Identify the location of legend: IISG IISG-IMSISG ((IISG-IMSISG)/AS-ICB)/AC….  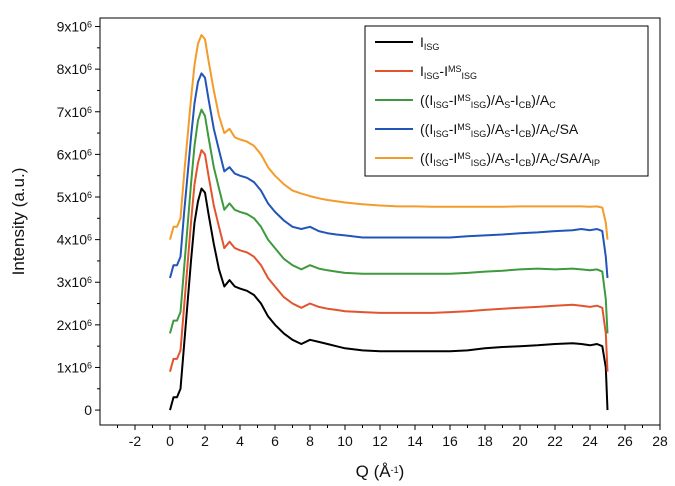
(506, 101).